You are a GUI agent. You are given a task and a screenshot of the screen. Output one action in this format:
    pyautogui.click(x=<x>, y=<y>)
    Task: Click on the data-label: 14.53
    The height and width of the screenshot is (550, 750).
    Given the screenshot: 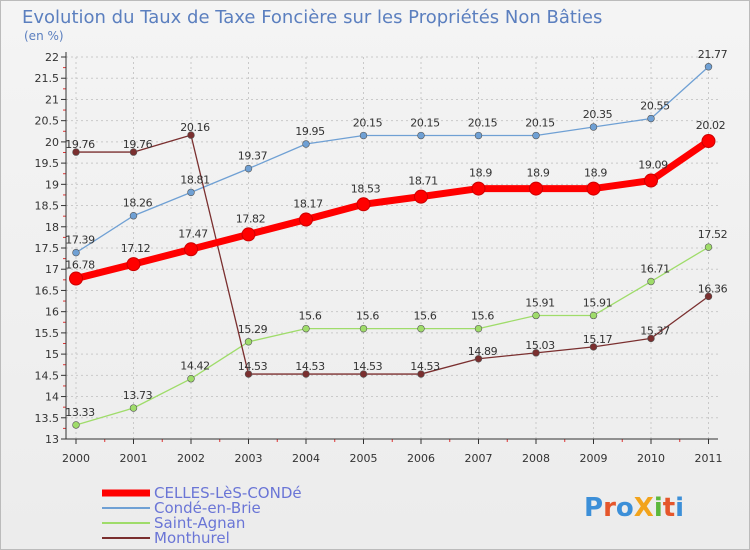 What is the action you would take?
    pyautogui.click(x=368, y=366)
    